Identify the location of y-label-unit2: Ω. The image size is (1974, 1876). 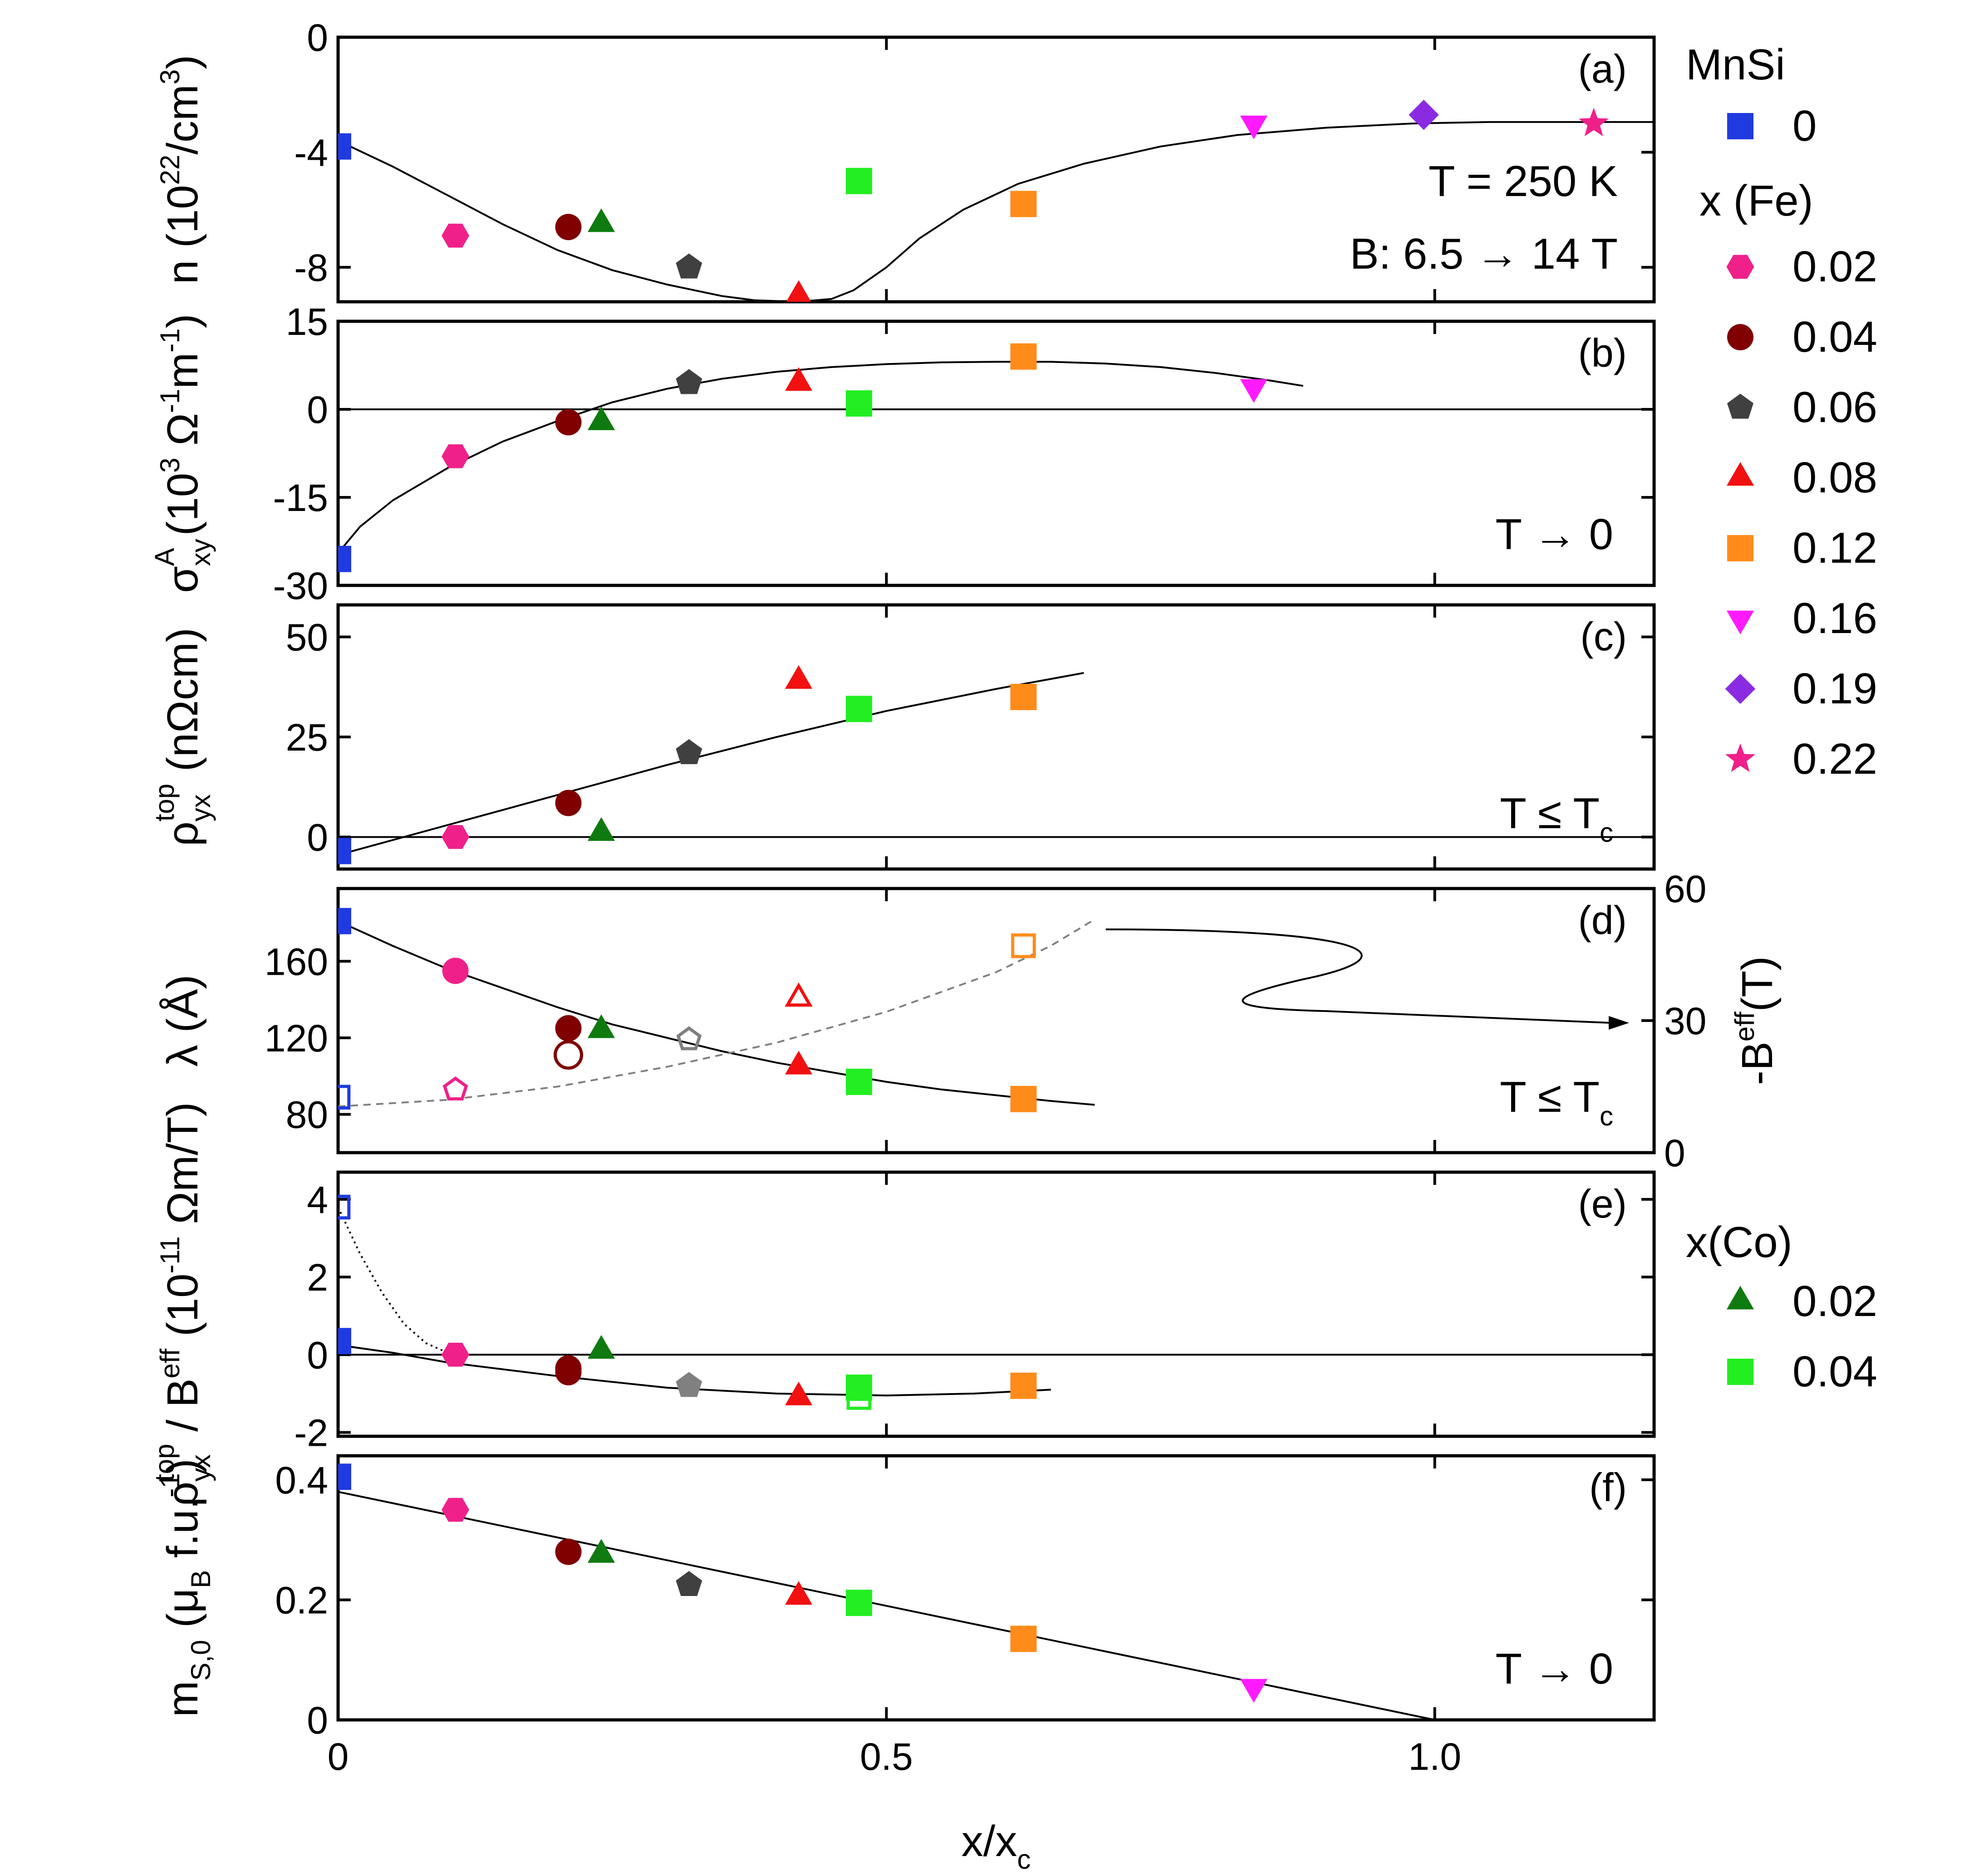
(182, 435).